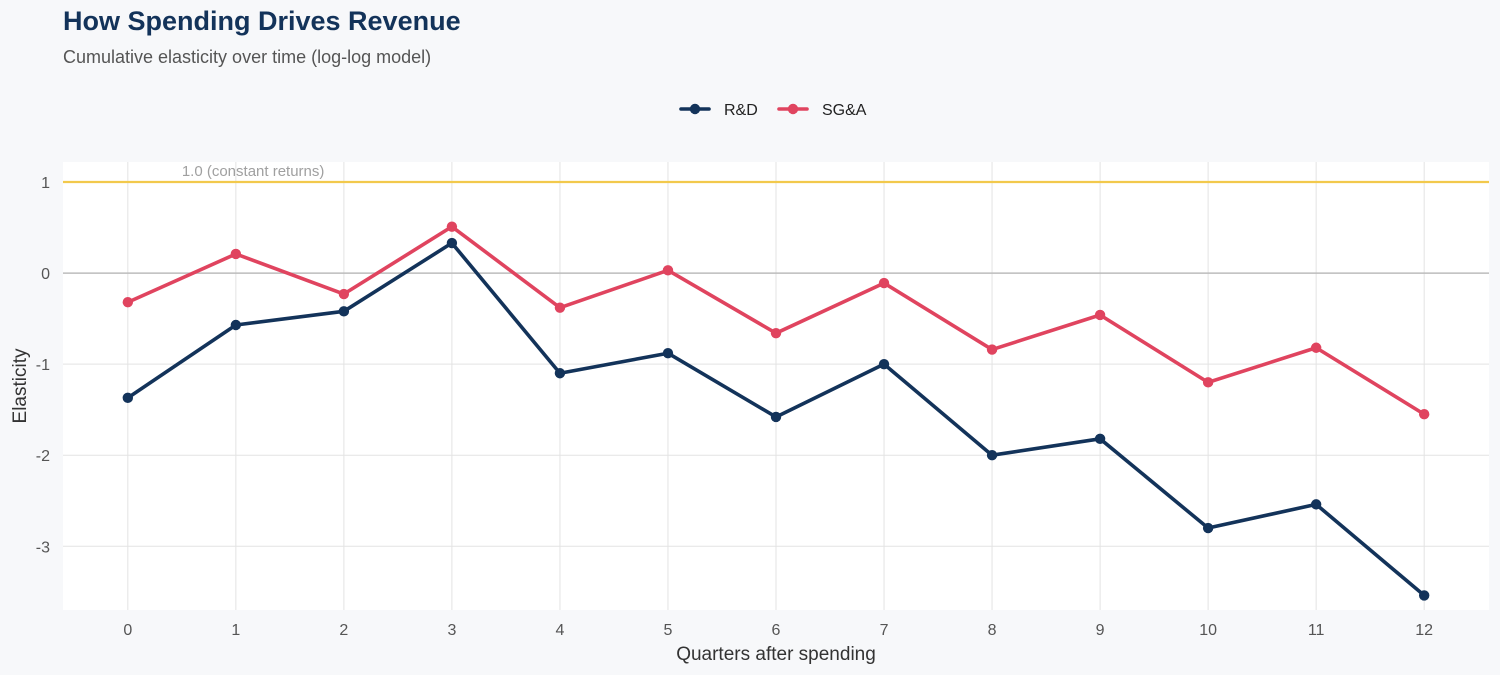  Describe the element at coordinates (1100, 630) in the screenshot. I see `x-tick-label: 9` at that location.